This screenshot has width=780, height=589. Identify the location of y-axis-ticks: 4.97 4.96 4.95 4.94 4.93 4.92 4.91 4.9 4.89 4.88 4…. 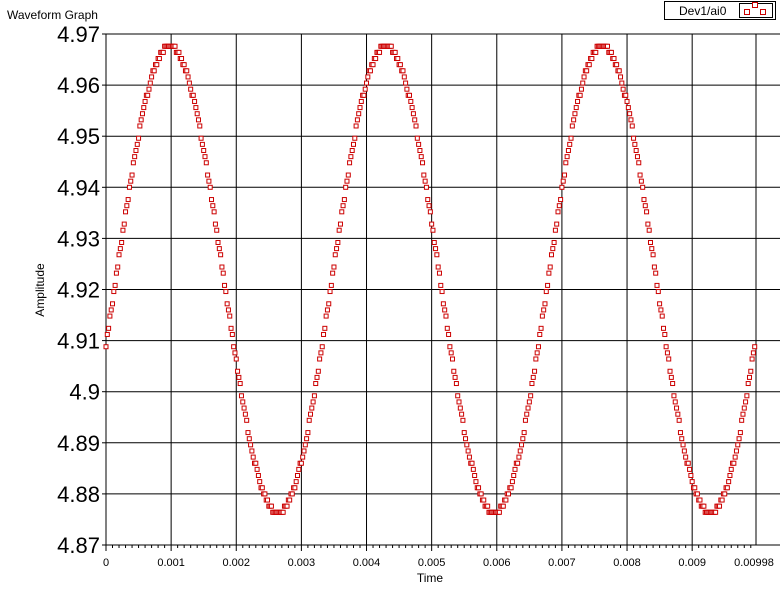
(81, 290).